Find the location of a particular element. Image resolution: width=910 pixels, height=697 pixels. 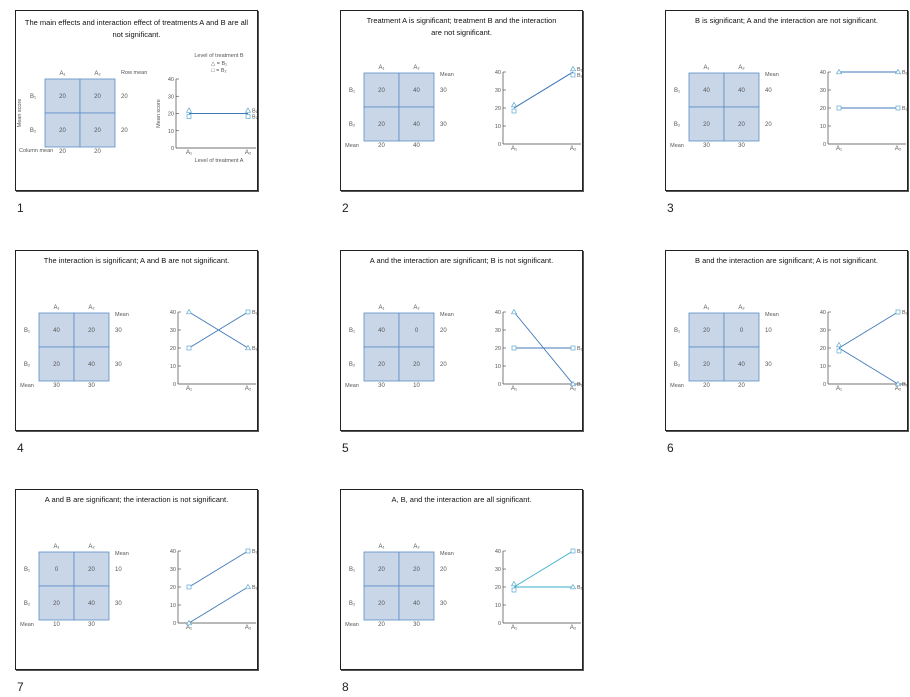

means-table: 20 40 20 40 A₁ A₂ B₁ B₂ Mean Mean 30 30 20 40 is located at coordinates (399, 107).